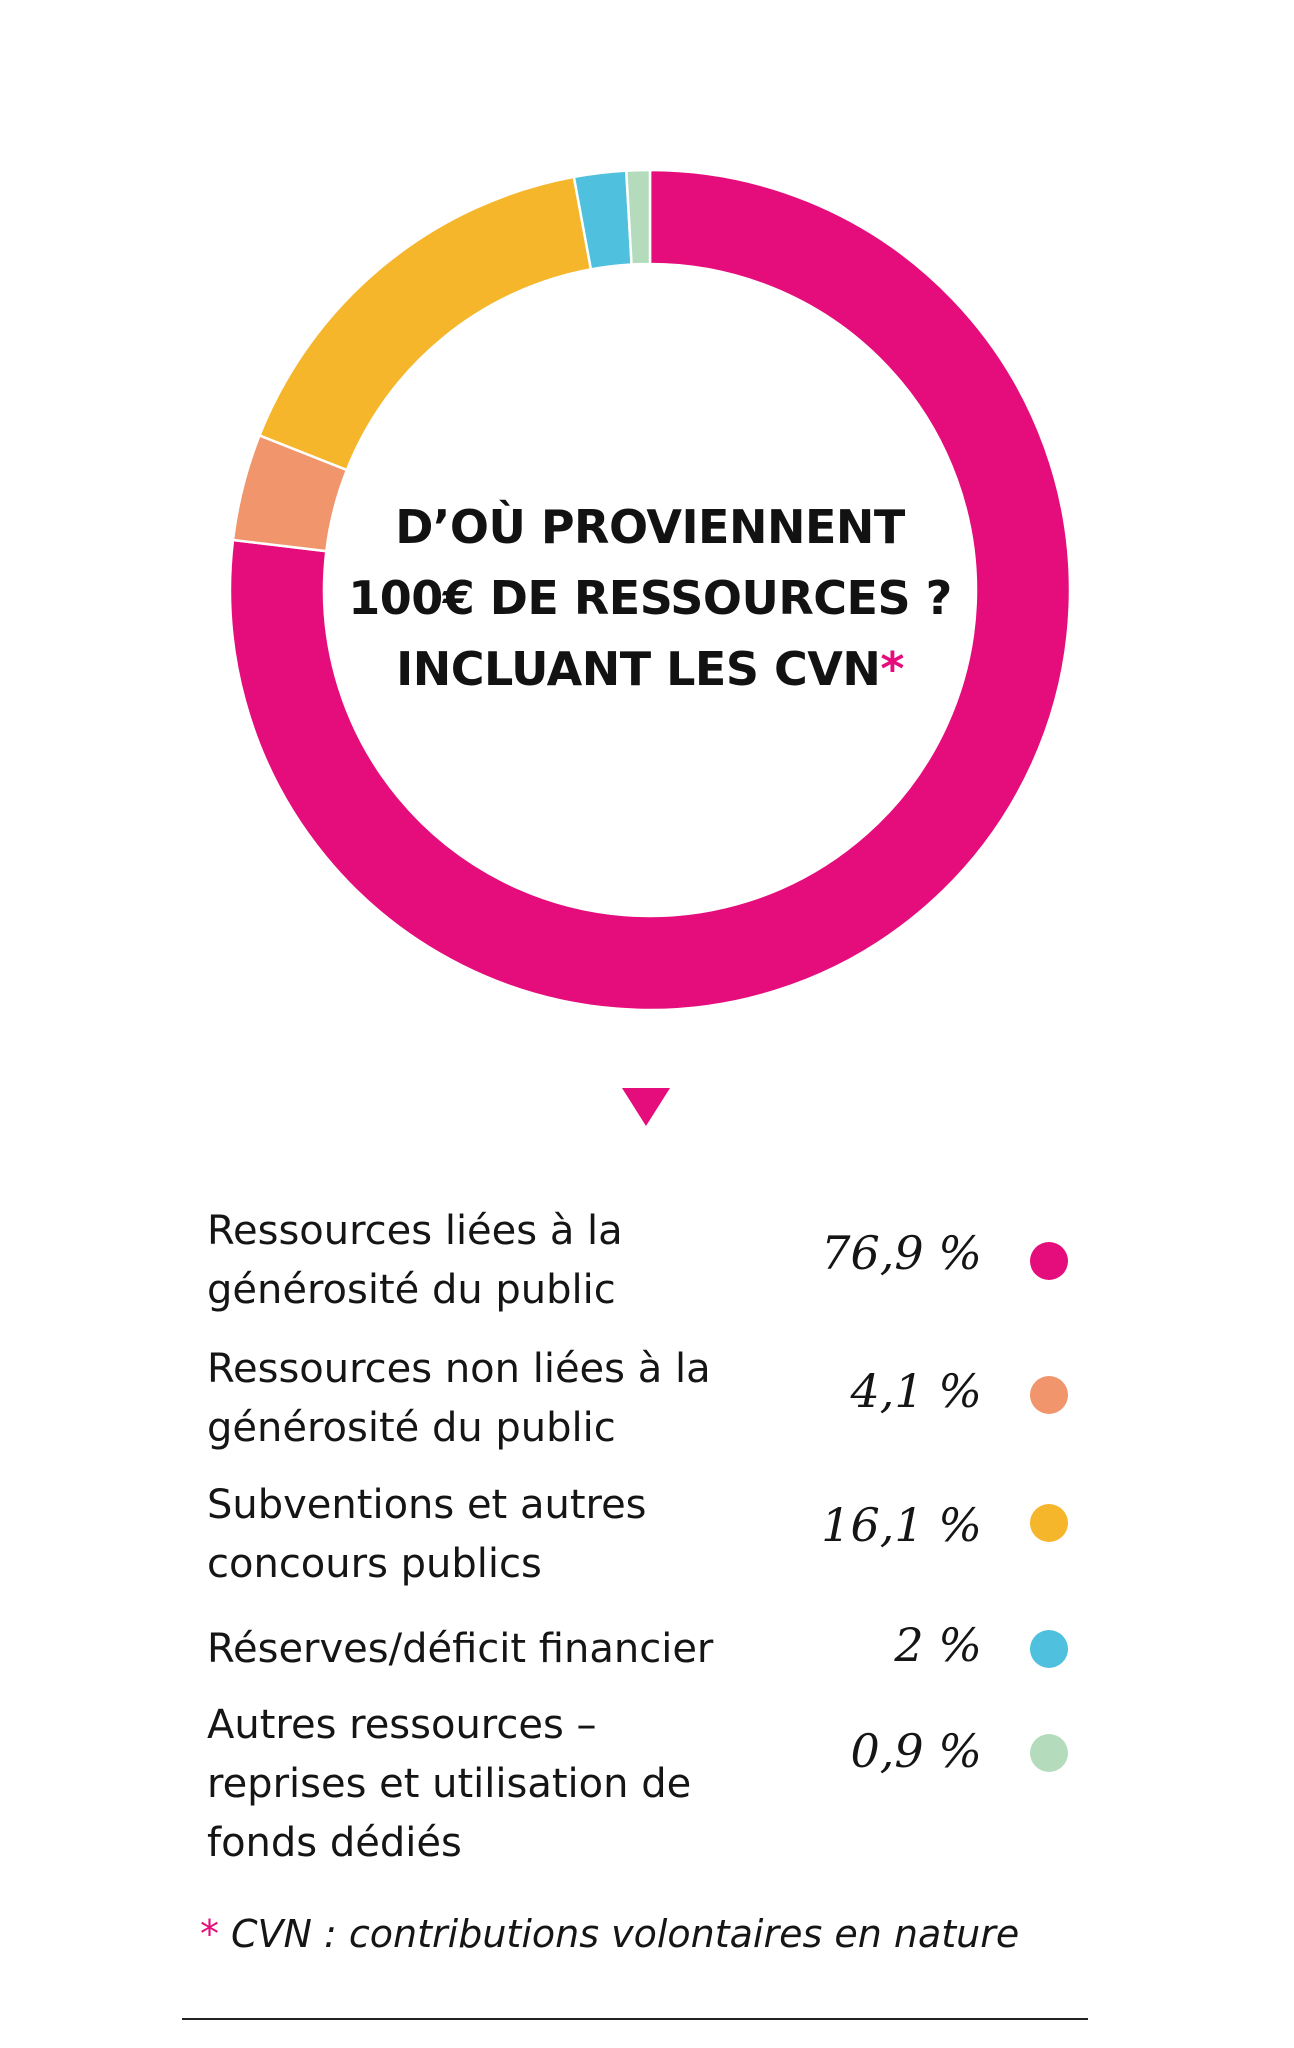  What do you see at coordinates (892, 669) in the screenshot?
I see `asterisk-marker: *` at bounding box center [892, 669].